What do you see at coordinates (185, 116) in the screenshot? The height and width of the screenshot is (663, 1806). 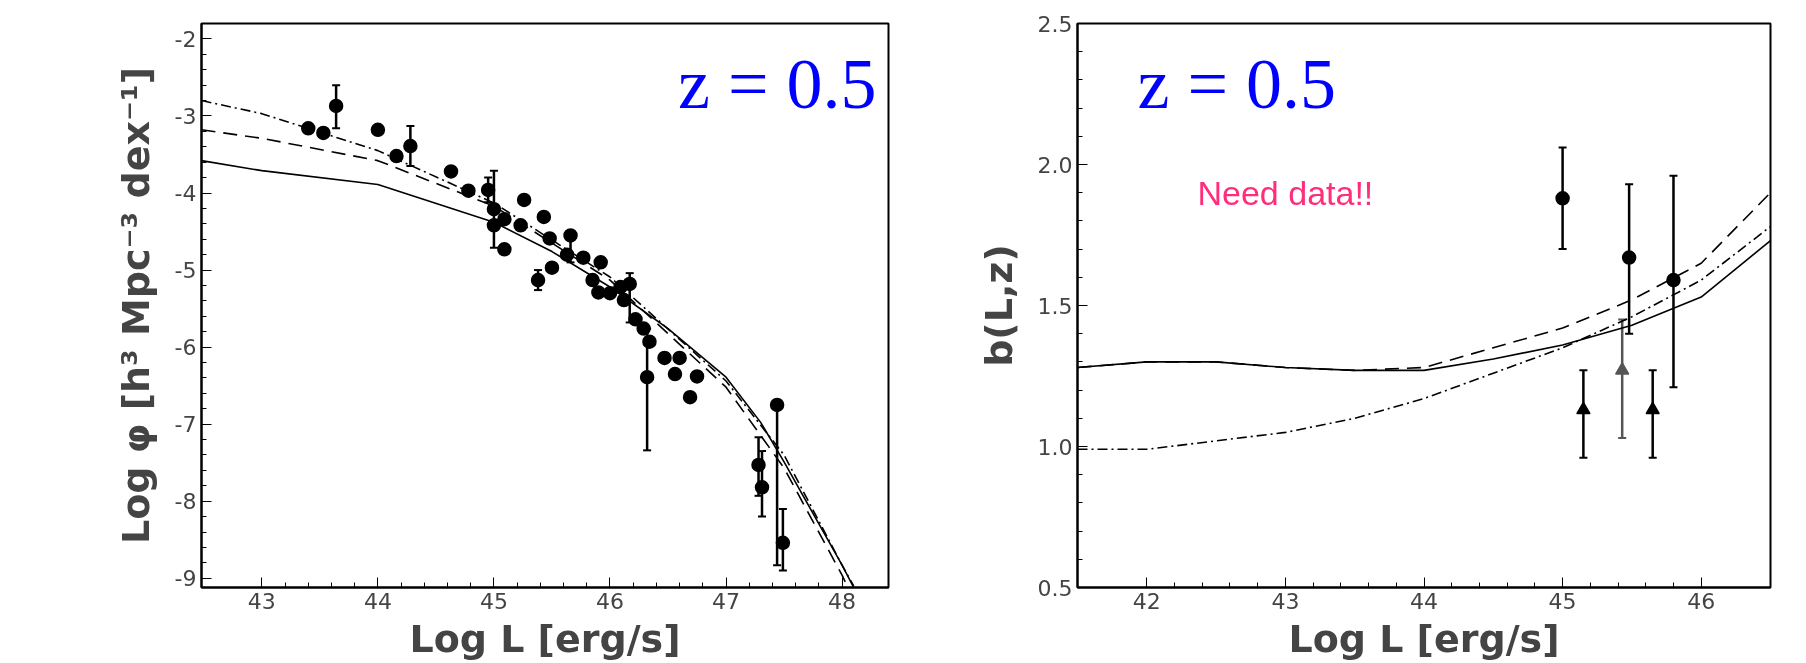 I see `y-tick-label: -3` at bounding box center [185, 116].